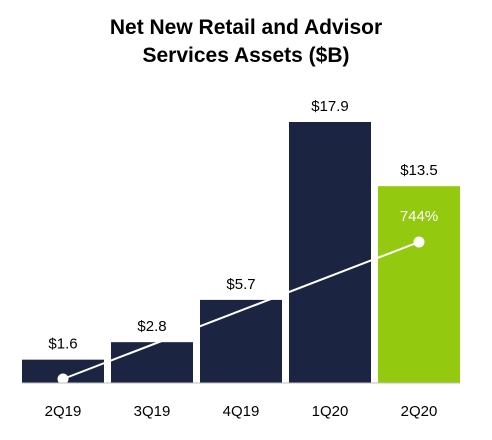 This screenshot has height=440, width=492. Describe the element at coordinates (63, 379) in the screenshot. I see `trend-start-point` at that location.